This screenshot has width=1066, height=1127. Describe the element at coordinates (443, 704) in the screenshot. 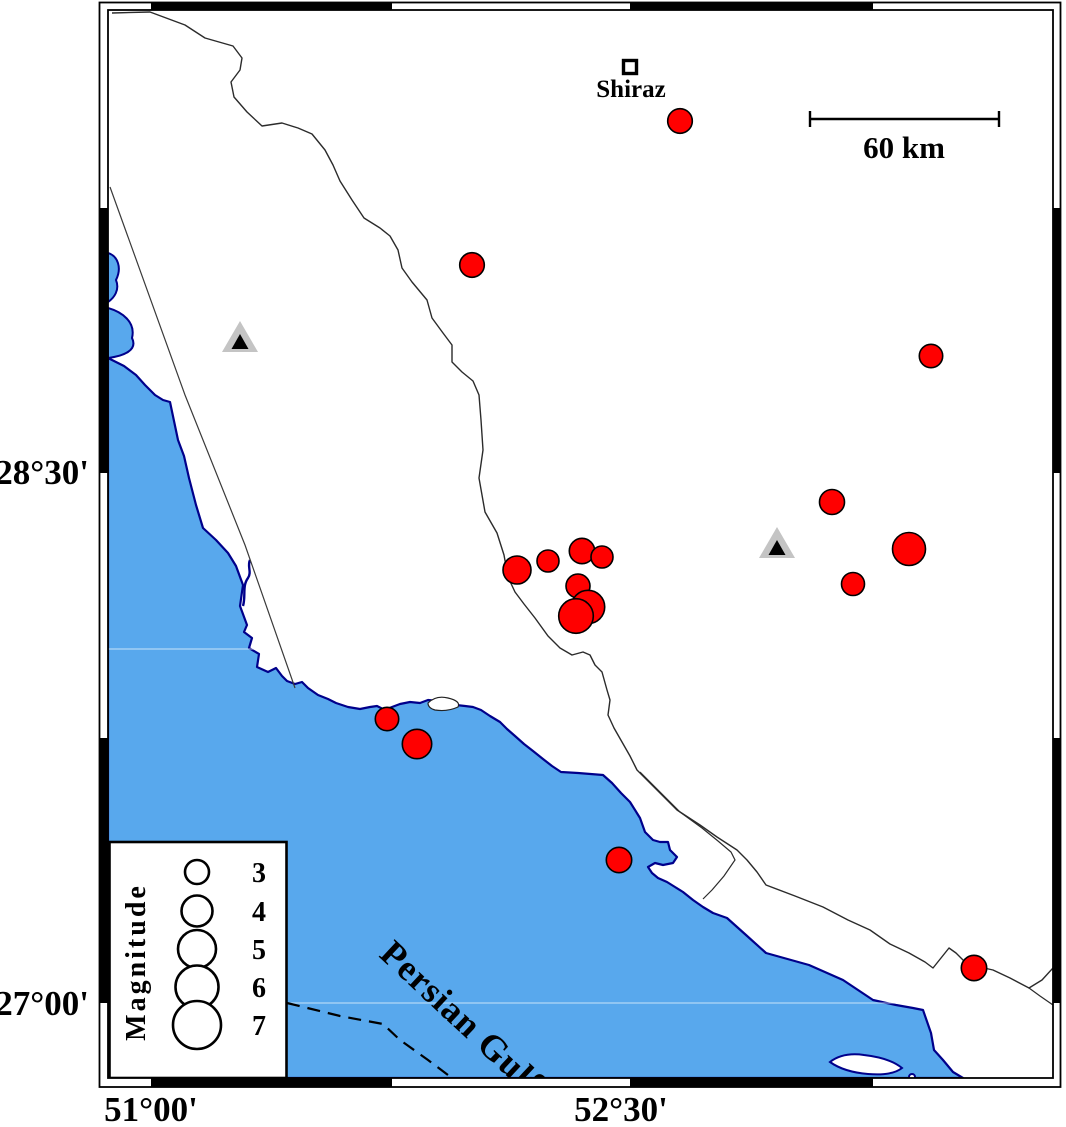

I see `coastal-lagoon-island` at that location.